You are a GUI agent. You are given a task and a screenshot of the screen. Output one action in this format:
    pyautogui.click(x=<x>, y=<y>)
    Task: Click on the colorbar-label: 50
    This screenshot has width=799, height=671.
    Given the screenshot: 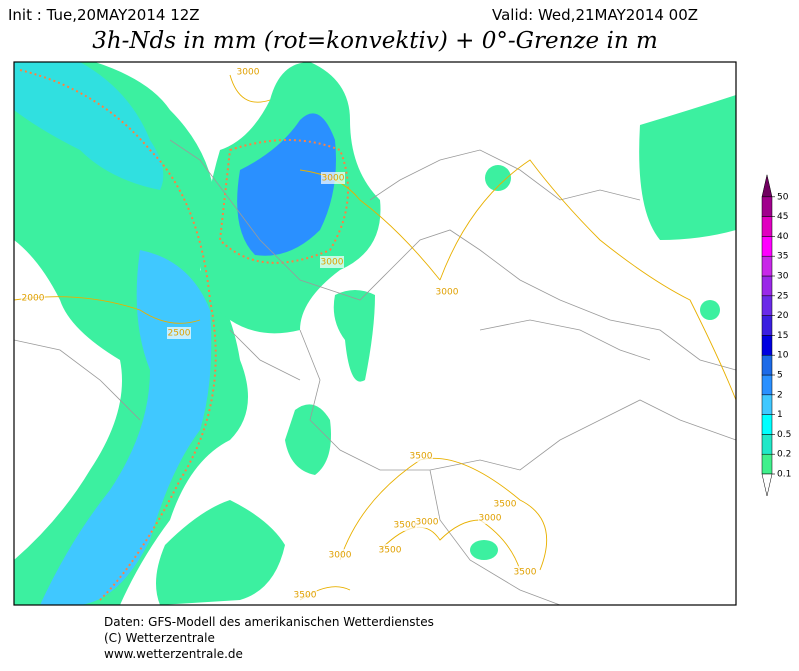 What is the action you would take?
    pyautogui.click(x=783, y=197)
    